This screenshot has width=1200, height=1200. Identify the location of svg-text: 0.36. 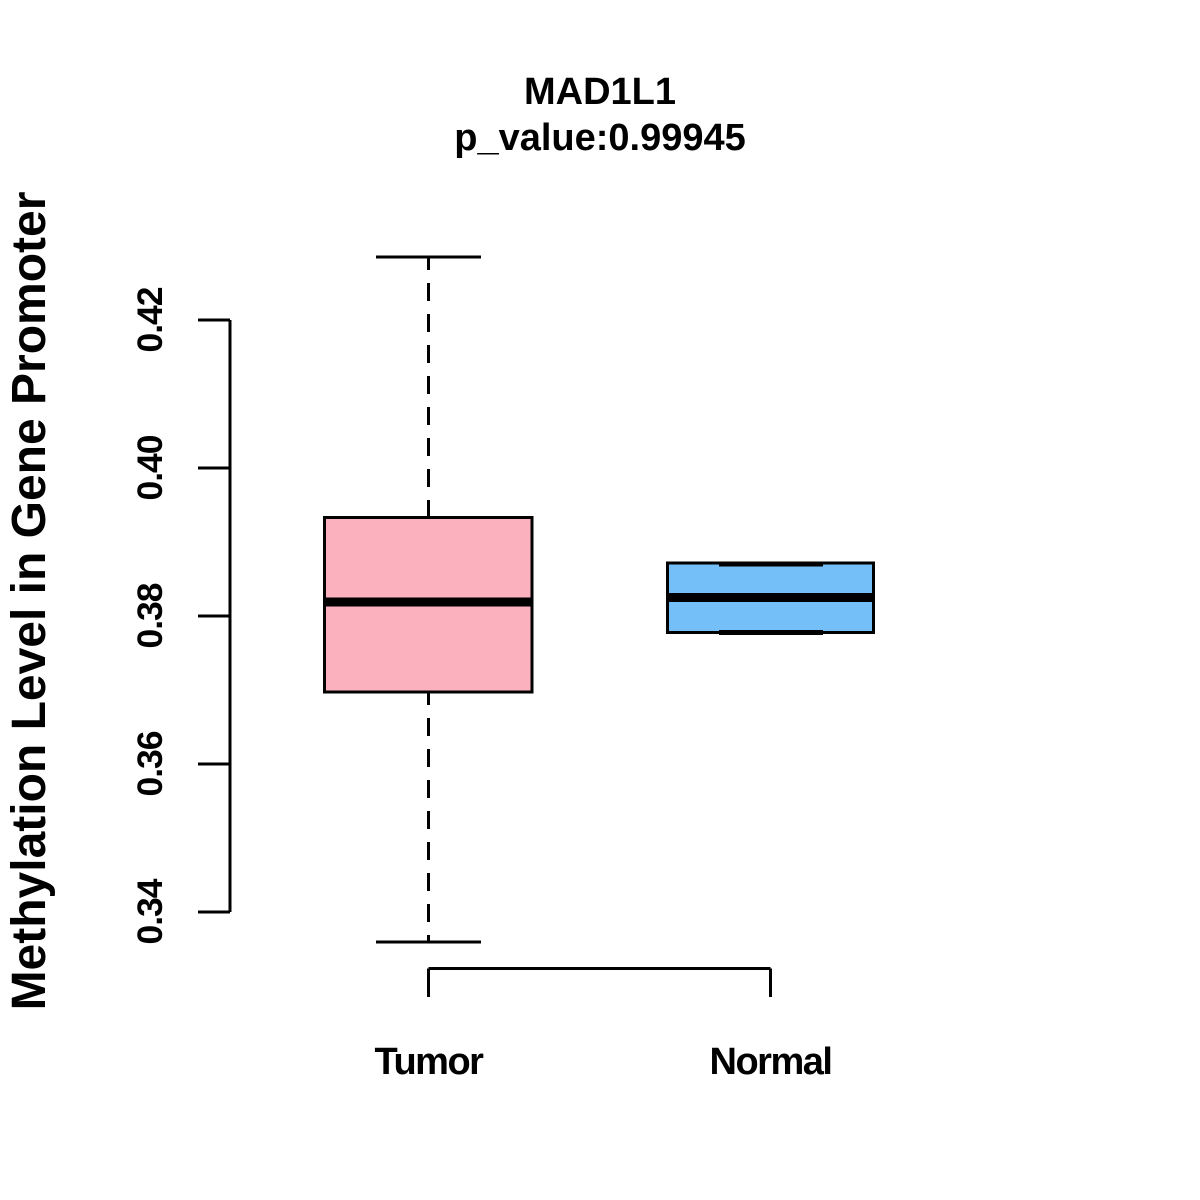
(150, 763).